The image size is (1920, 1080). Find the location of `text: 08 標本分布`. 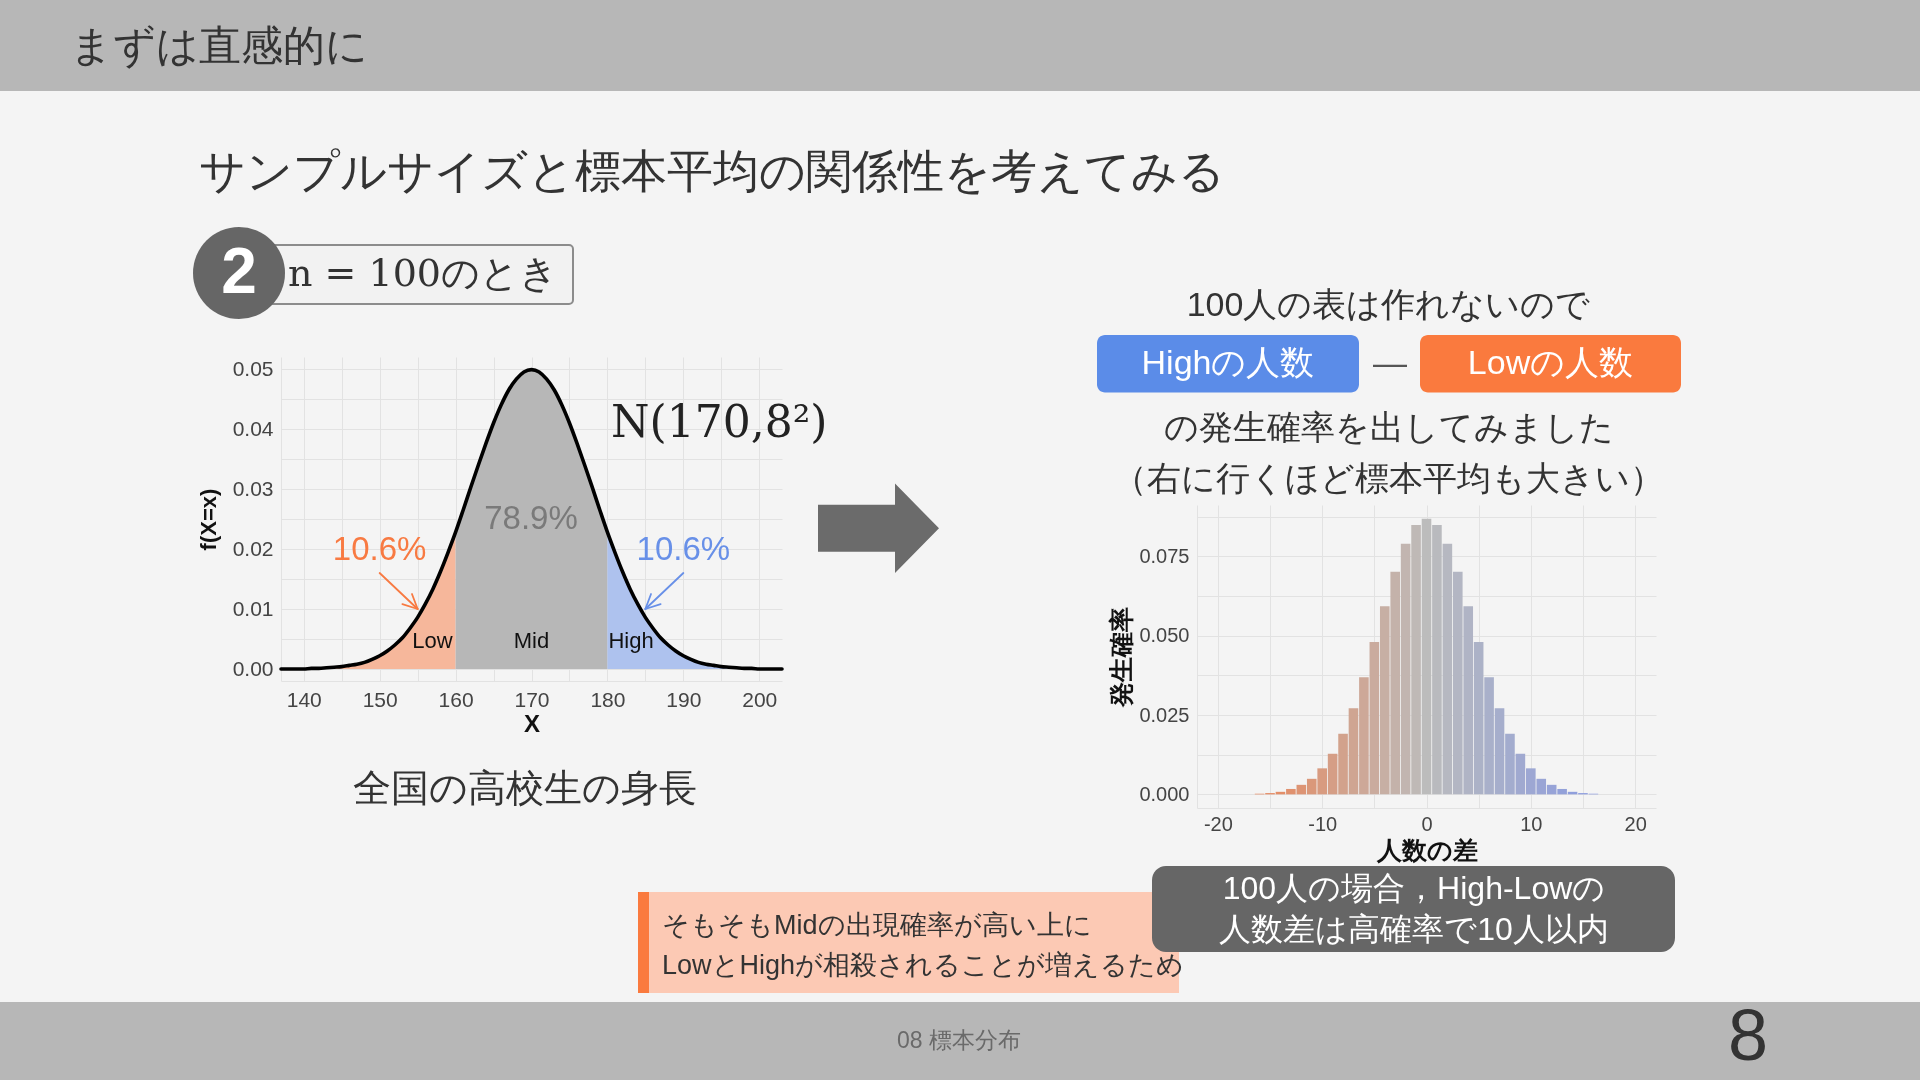

text: 08 標本分布 is located at coordinates (959, 1040).